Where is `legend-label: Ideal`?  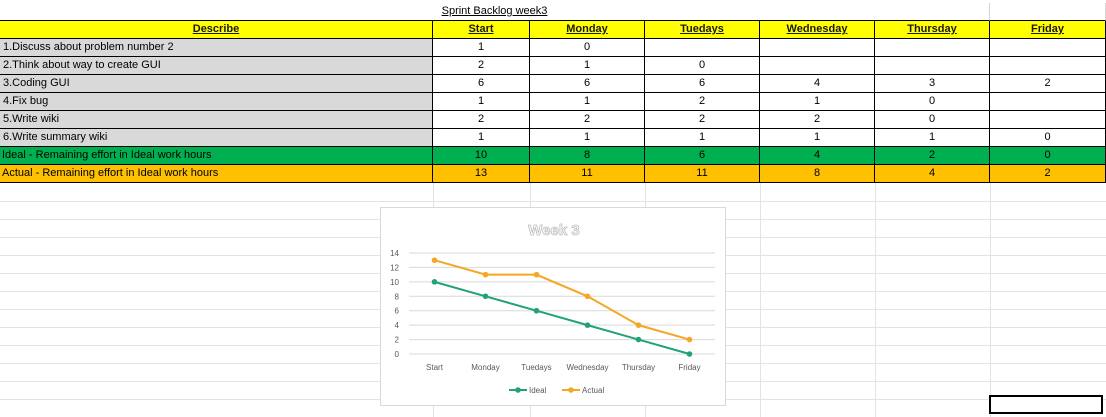 legend-label: Ideal is located at coordinates (538, 390).